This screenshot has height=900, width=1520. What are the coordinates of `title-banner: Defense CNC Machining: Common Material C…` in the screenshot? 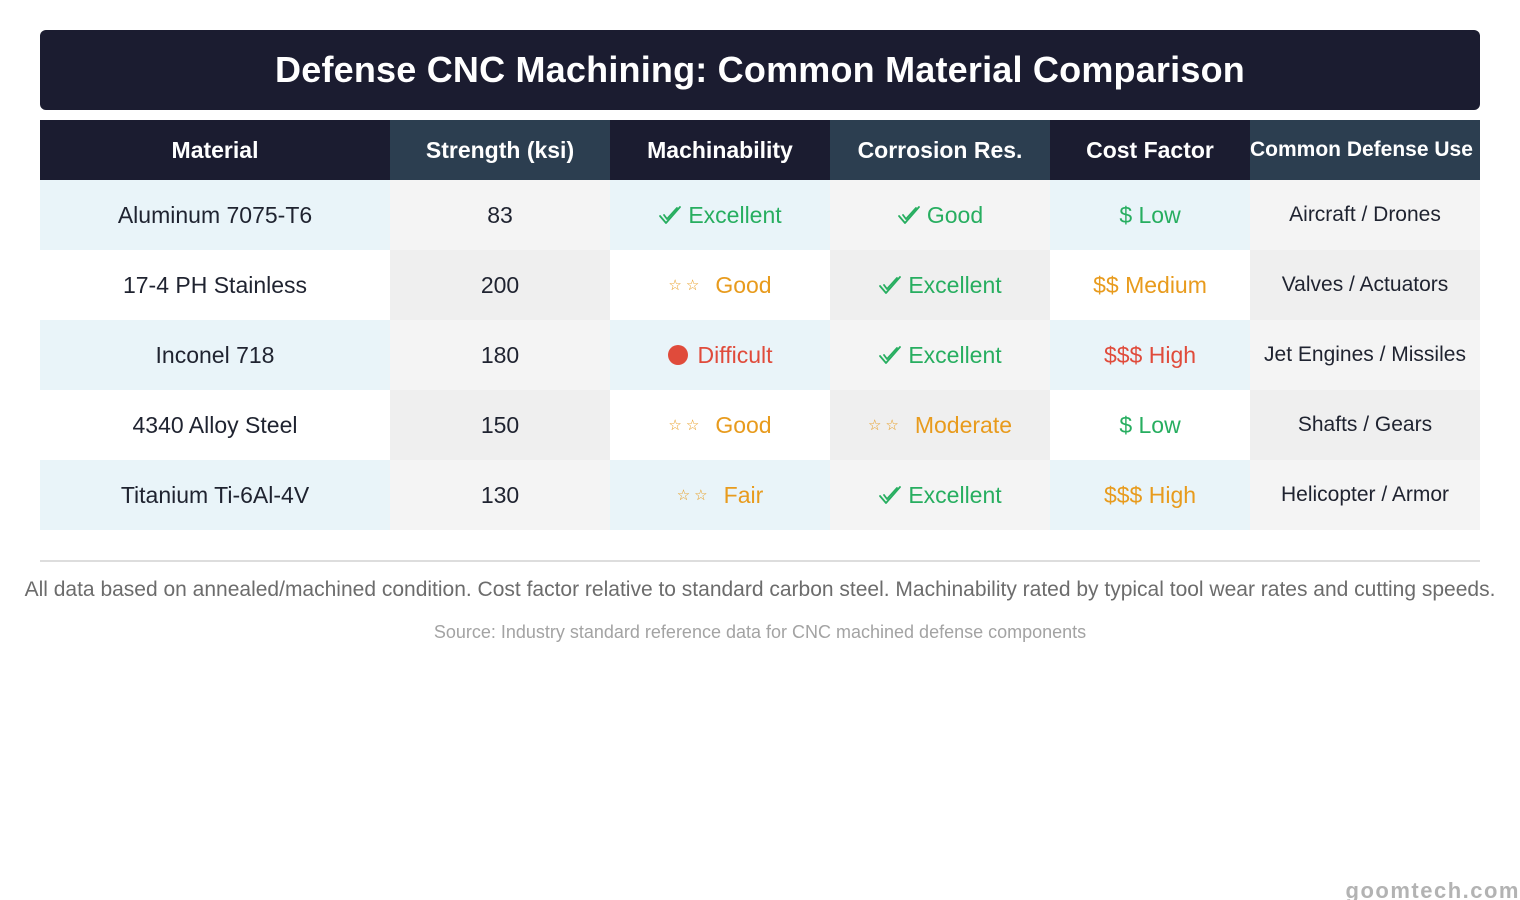 It's located at (760, 70).